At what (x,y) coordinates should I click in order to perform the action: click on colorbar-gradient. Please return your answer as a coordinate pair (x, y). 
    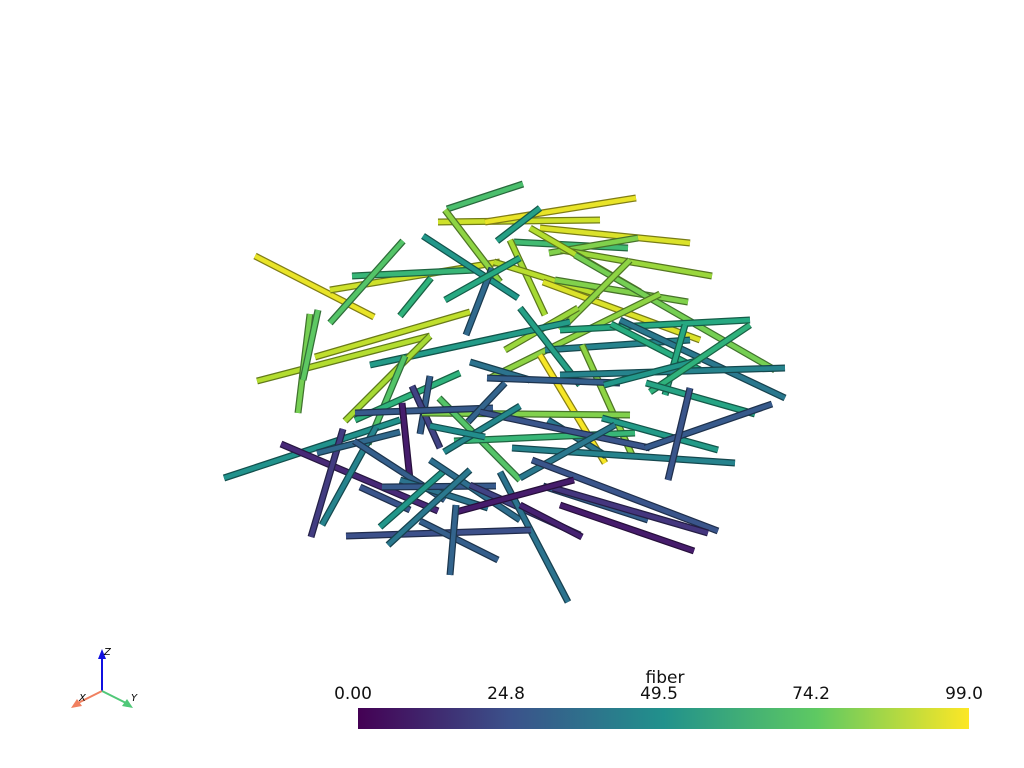
    Looking at the image, I should click on (663, 718).